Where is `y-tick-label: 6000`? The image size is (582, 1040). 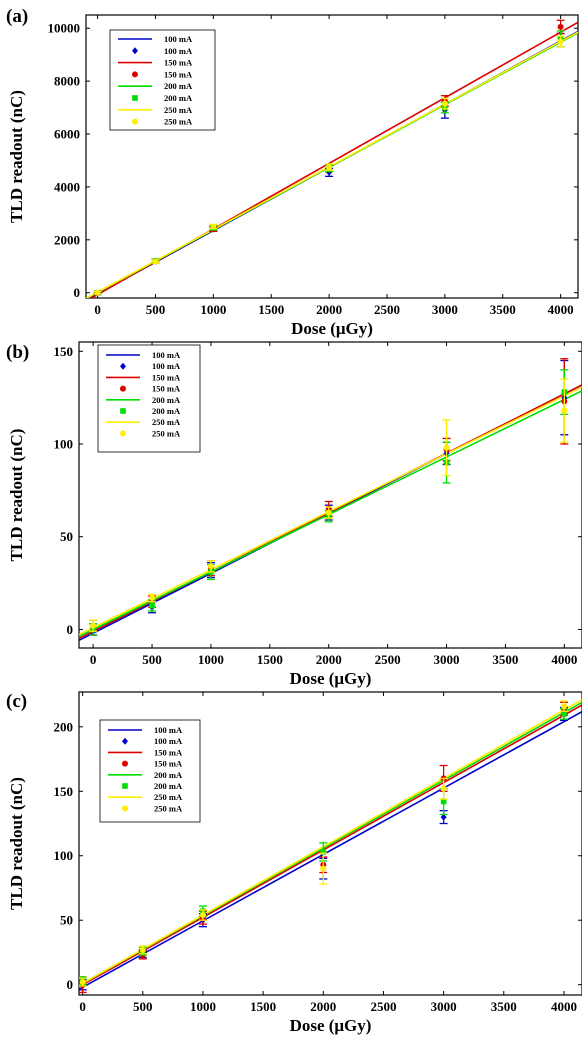 y-tick-label: 6000 is located at coordinates (67, 134).